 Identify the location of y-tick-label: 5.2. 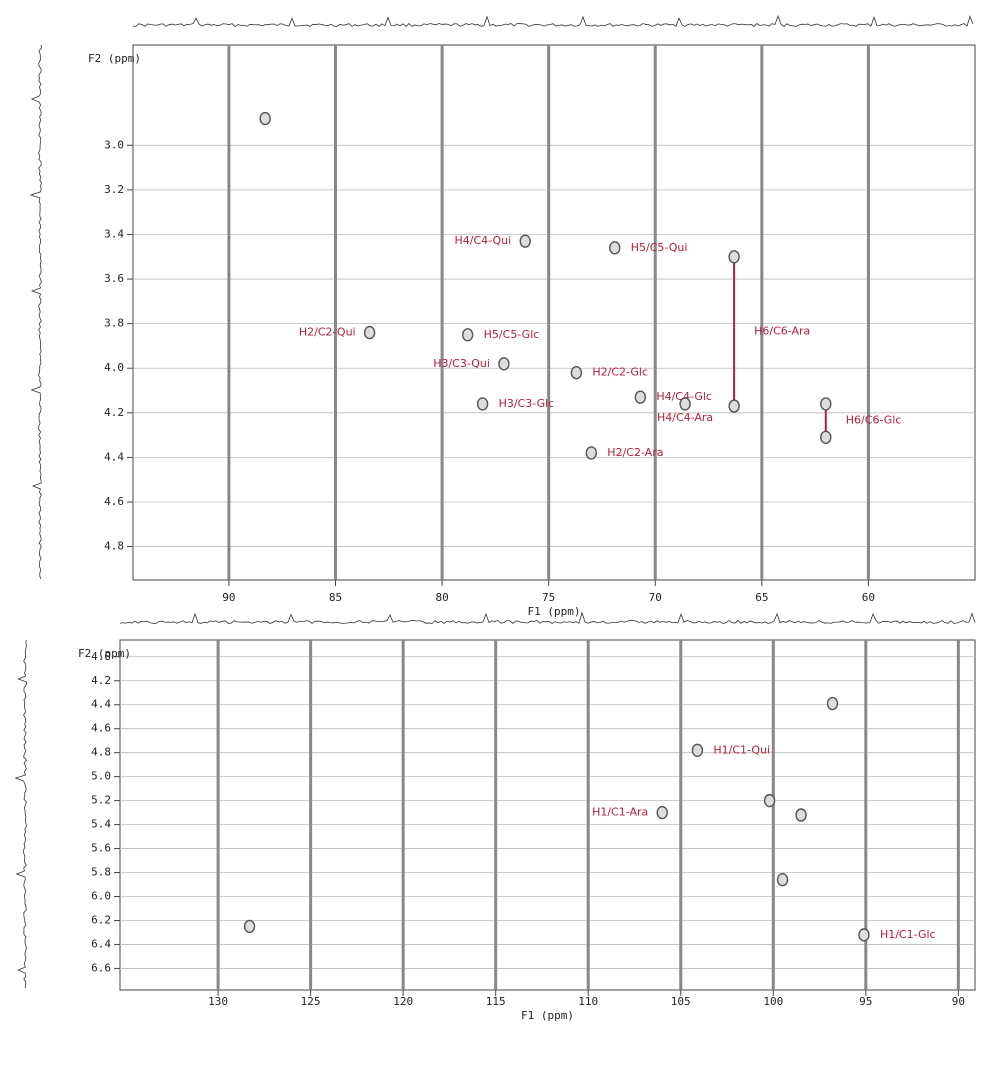
(101, 800).